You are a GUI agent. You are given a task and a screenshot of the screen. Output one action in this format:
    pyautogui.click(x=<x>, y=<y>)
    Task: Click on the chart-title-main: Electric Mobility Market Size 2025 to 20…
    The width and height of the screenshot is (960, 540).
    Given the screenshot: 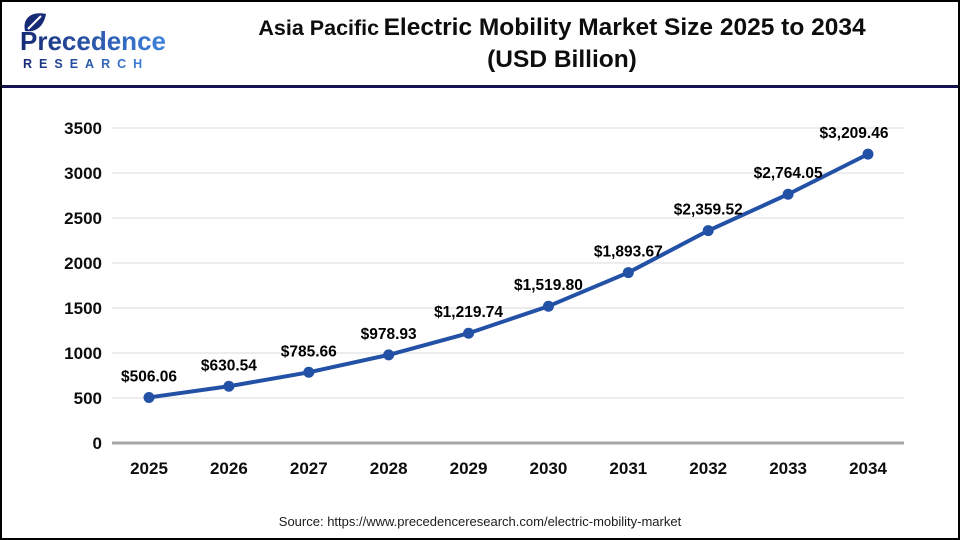 What is the action you would take?
    pyautogui.click(x=624, y=27)
    